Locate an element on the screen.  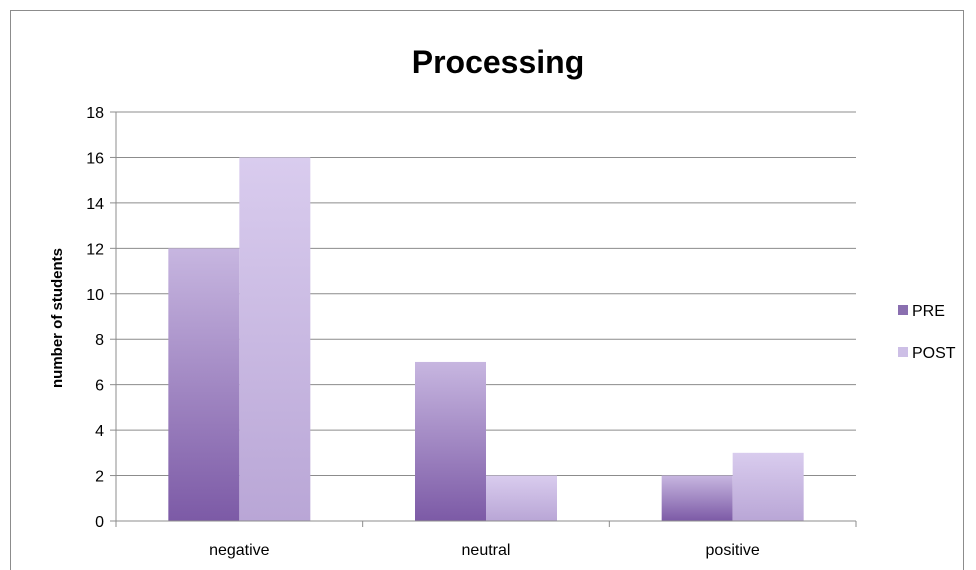
y-tick-label: 6 is located at coordinates (99, 386).